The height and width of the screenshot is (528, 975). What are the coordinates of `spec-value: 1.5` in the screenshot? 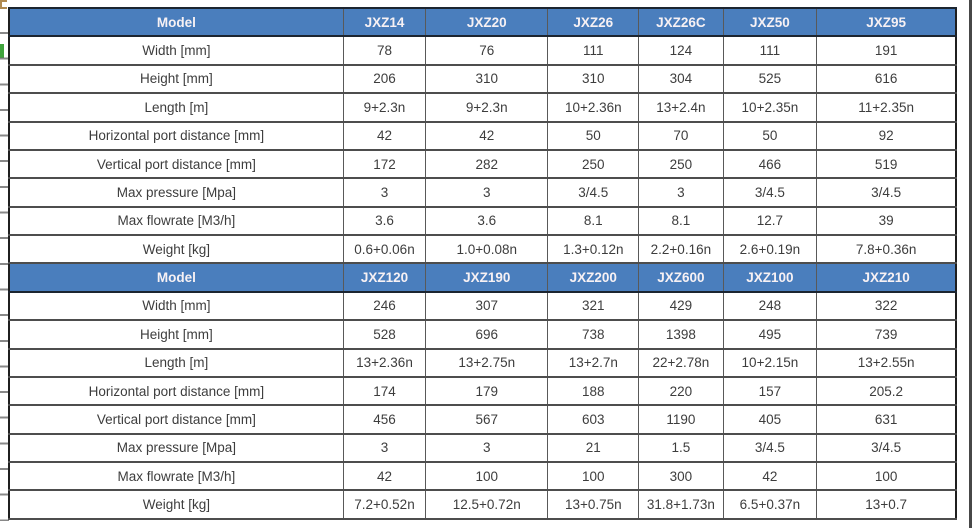 It's located at (681, 448).